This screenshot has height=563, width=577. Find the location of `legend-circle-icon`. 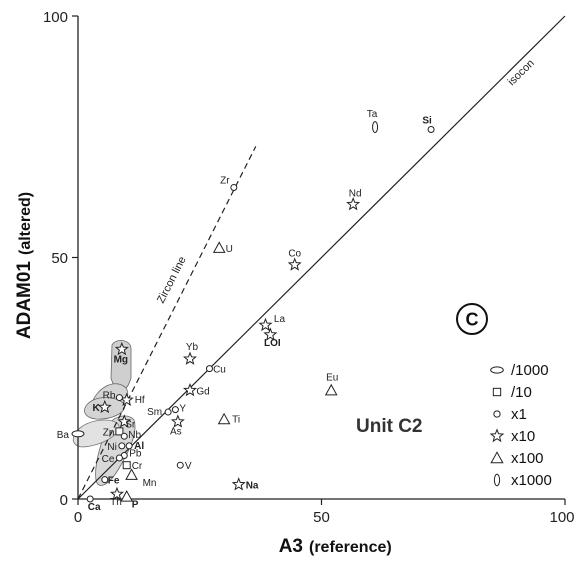

legend-circle-icon is located at coordinates (497, 414).